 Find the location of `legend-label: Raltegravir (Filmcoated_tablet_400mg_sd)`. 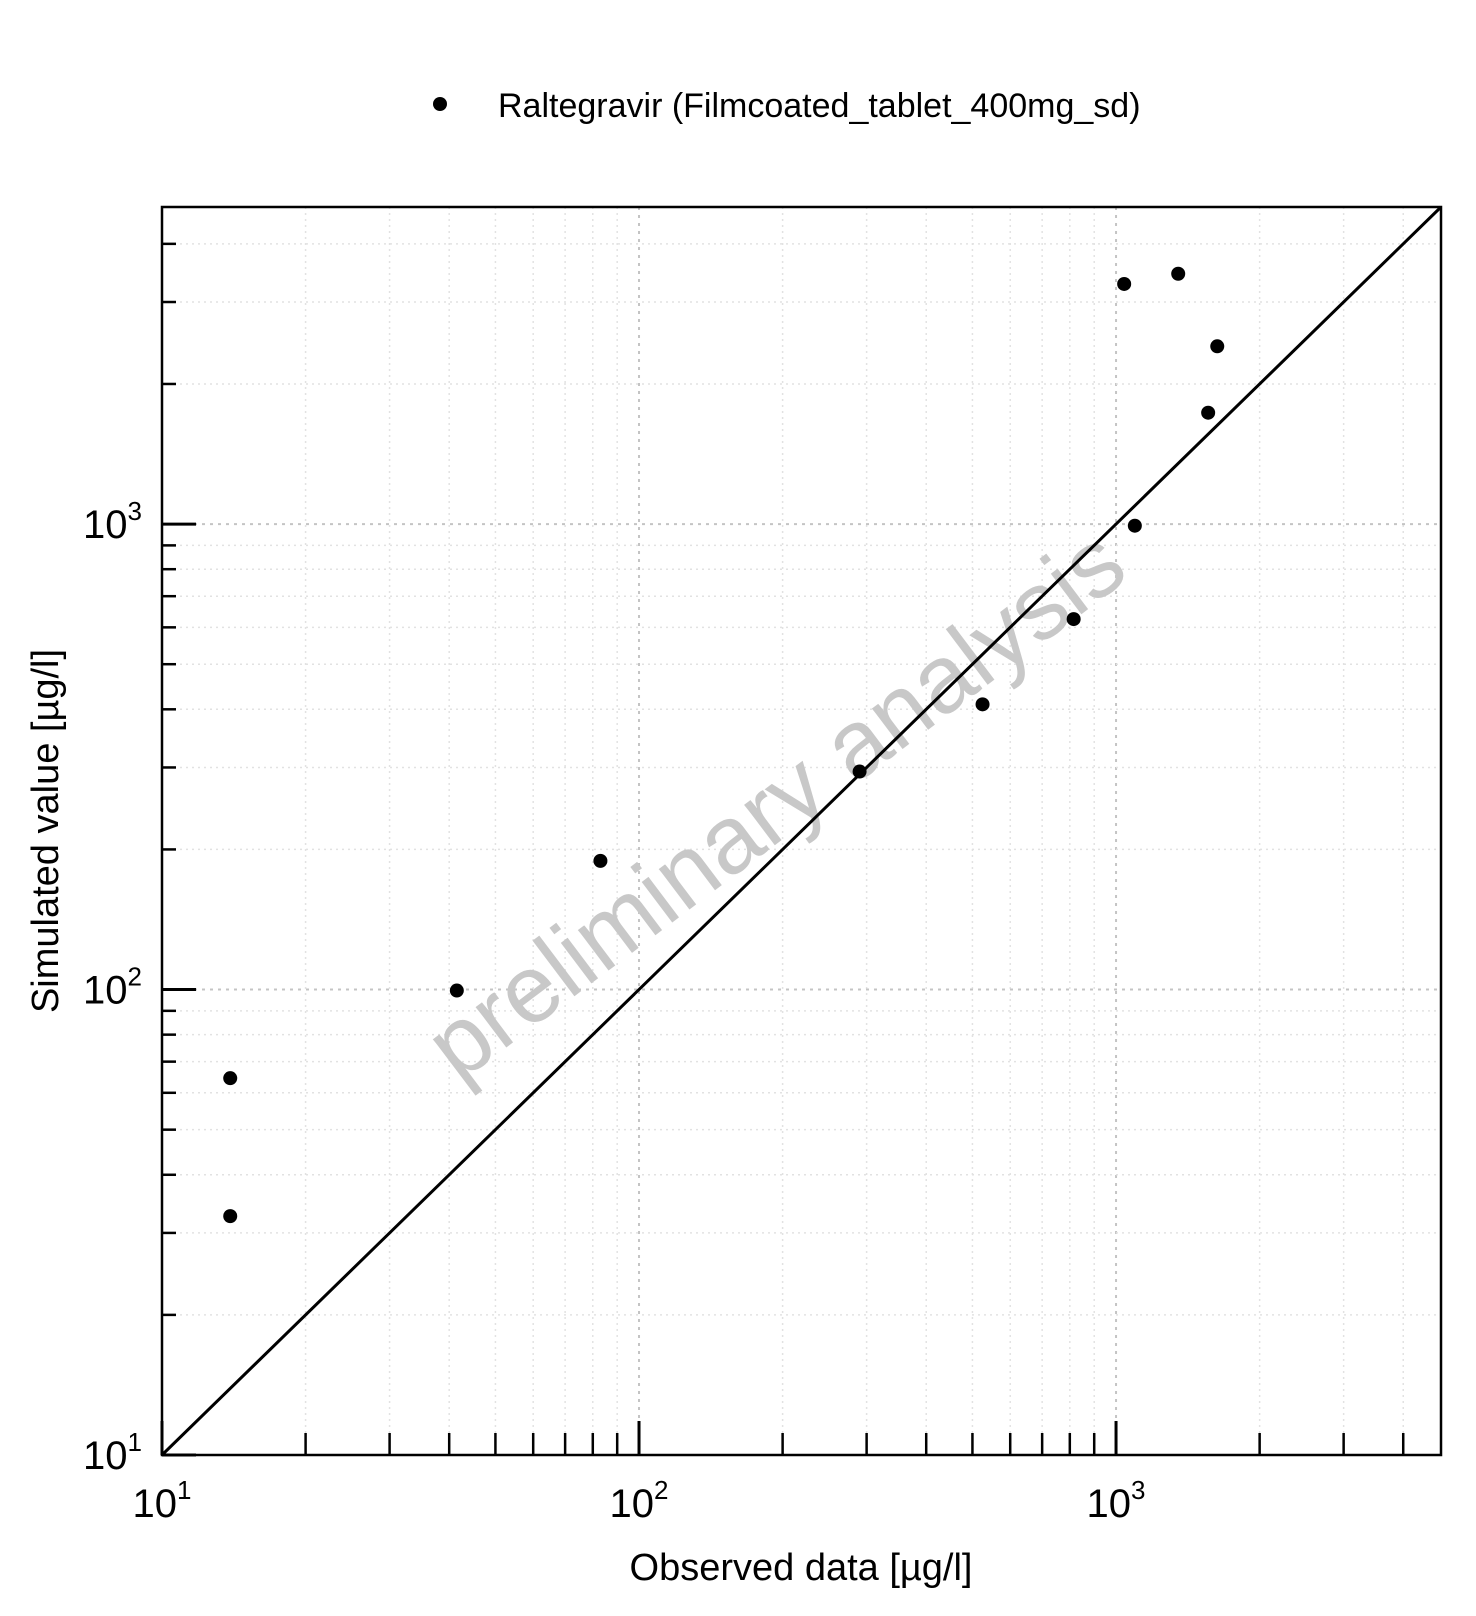

legend-label: Raltegravir (Filmcoated_tablet_400mg_sd) is located at coordinates (819, 106).